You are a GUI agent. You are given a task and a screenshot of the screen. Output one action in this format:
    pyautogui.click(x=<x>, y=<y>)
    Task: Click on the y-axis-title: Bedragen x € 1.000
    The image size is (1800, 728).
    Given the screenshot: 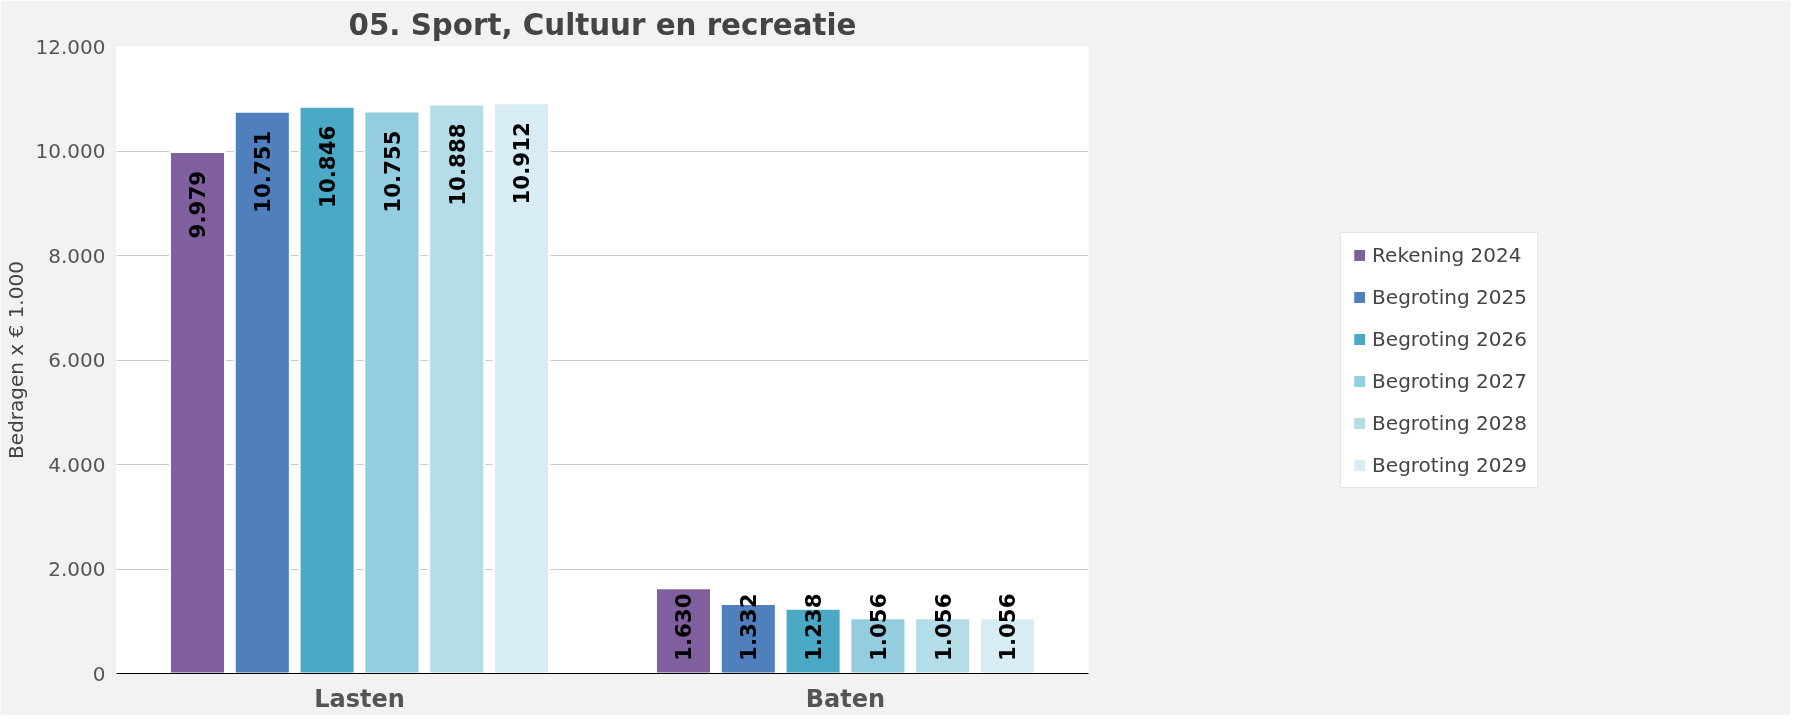 What is the action you would take?
    pyautogui.click(x=15, y=360)
    